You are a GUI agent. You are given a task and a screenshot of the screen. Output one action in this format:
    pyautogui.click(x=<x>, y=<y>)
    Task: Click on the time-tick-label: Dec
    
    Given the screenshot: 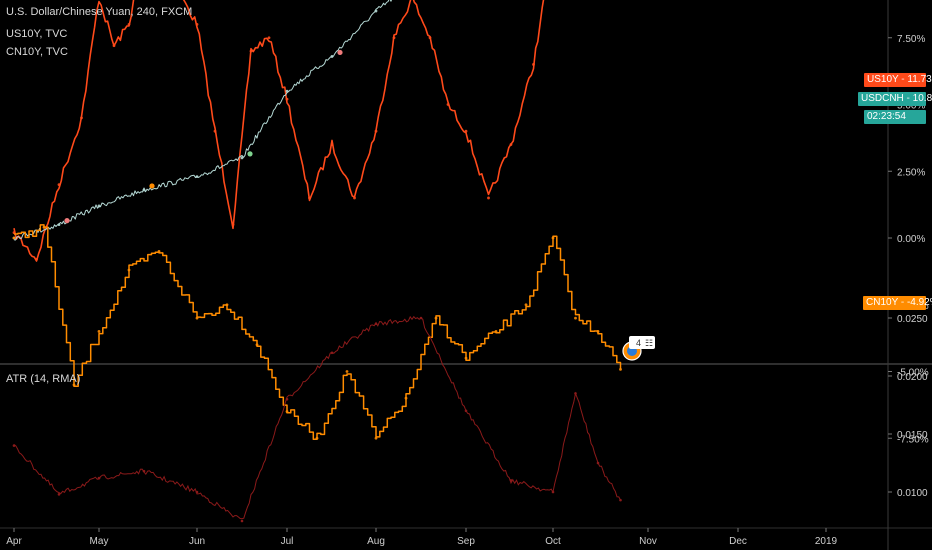 What is the action you would take?
    pyautogui.click(x=738, y=541)
    